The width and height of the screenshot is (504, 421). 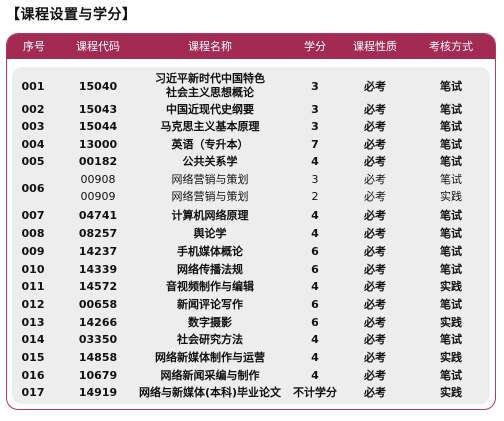 I want to click on cell-index: 013, so click(x=33, y=322).